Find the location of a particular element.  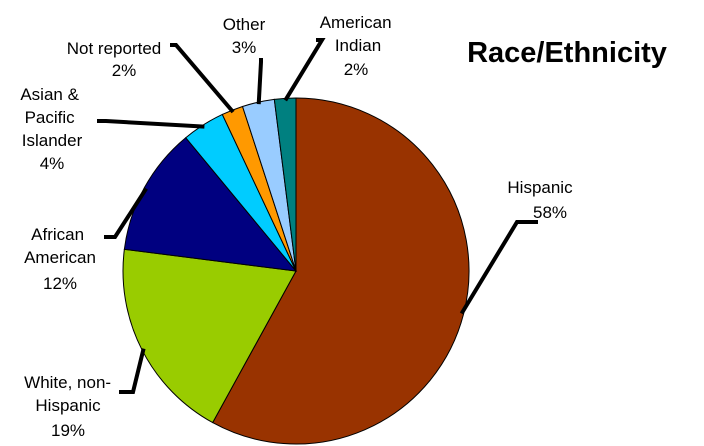

label-asian-line1: Asian & is located at coordinates (49, 94).